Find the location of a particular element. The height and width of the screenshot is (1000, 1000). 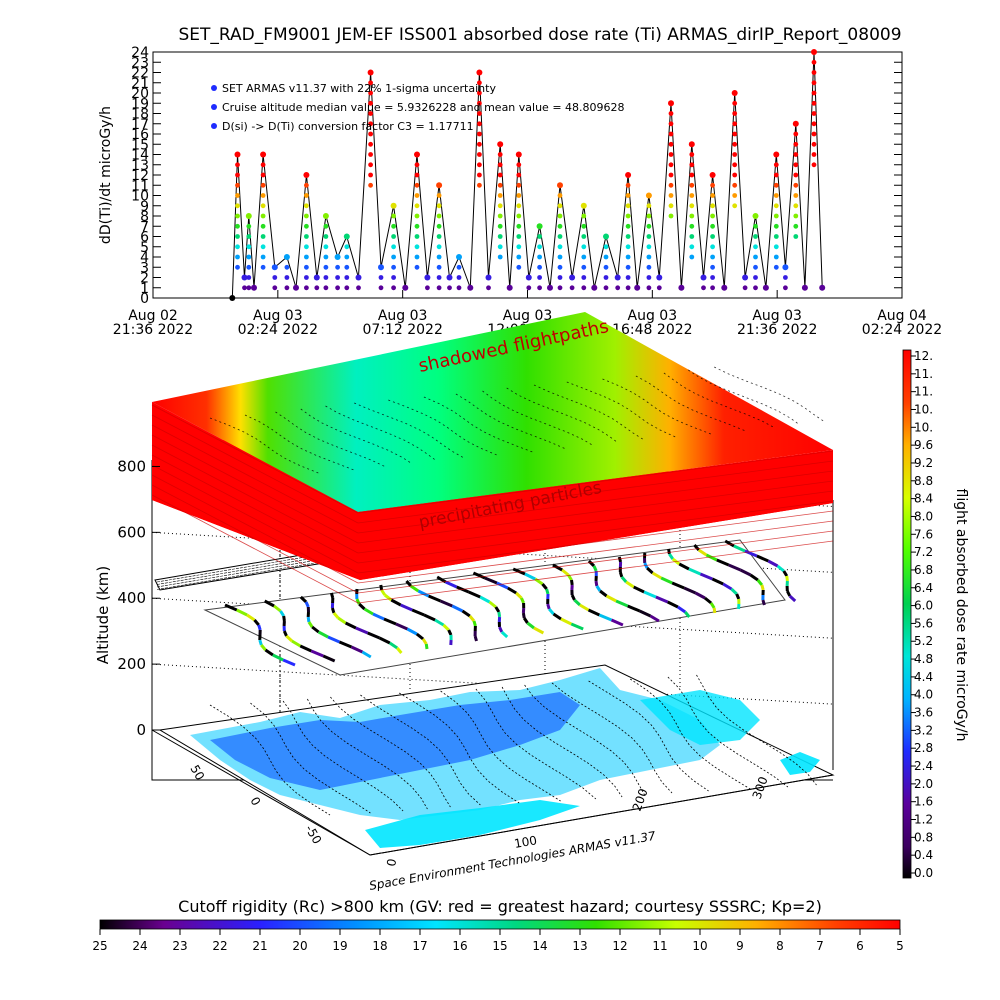

land-east is located at coordinates (700, 717).